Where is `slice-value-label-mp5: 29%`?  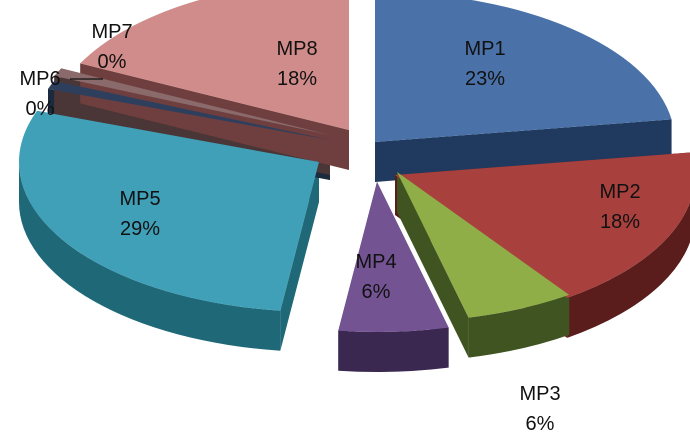 slice-value-label-mp5: 29% is located at coordinates (140, 229).